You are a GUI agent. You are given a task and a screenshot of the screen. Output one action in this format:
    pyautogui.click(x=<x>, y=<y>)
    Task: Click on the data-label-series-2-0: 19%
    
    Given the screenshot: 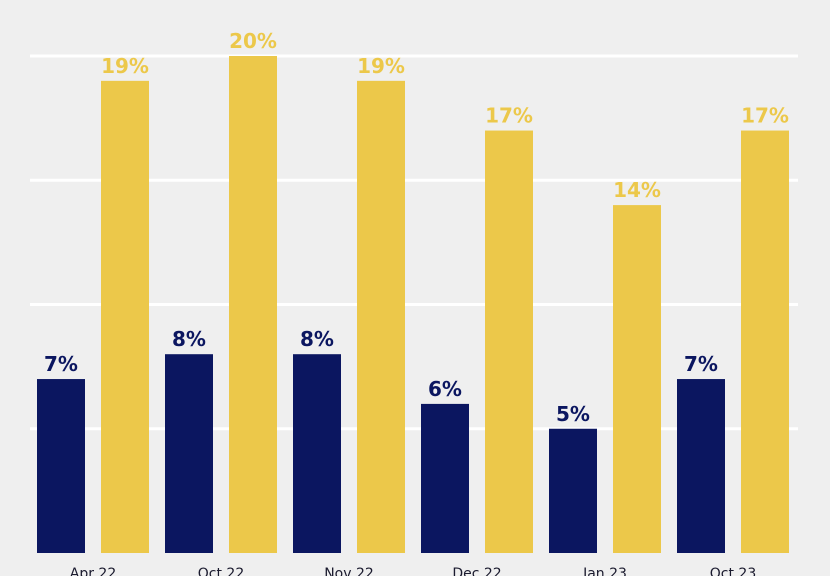 What is the action you would take?
    pyautogui.click(x=125, y=66)
    